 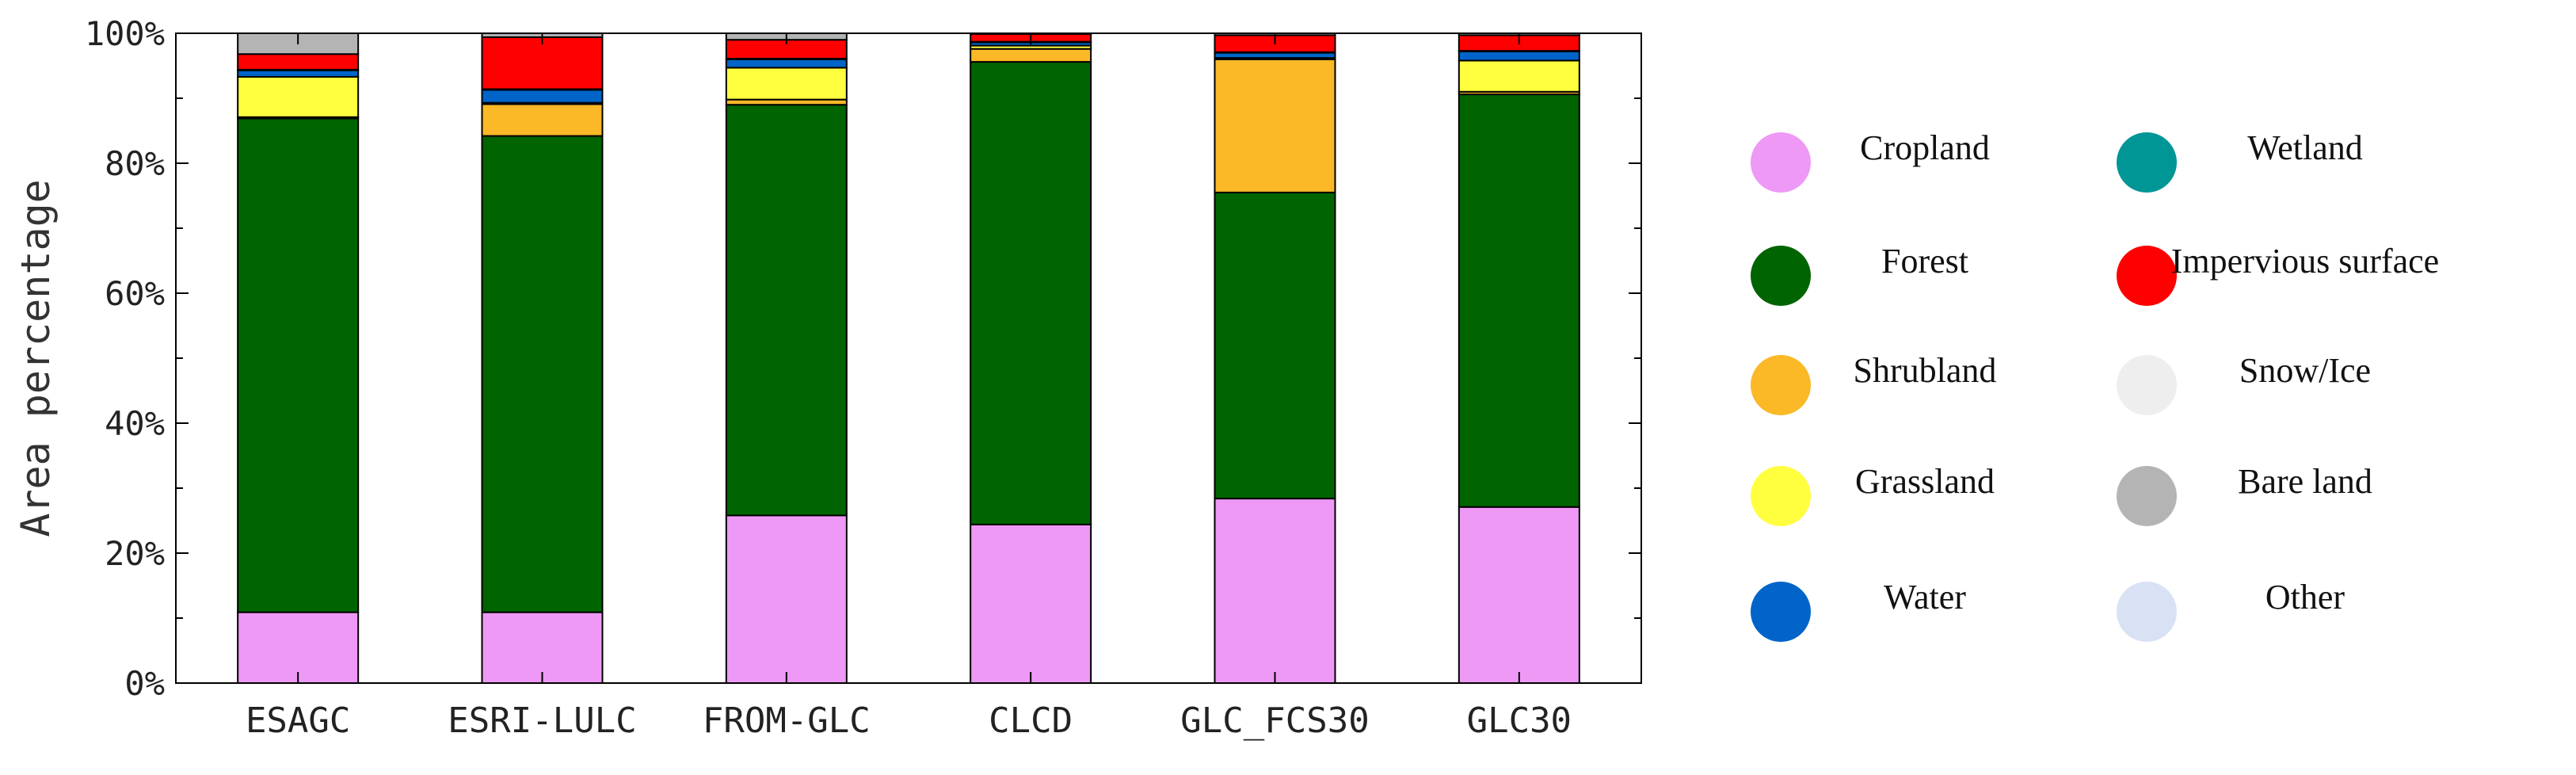 What do you see at coordinates (1781, 612) in the screenshot?
I see `legend-marker-water` at bounding box center [1781, 612].